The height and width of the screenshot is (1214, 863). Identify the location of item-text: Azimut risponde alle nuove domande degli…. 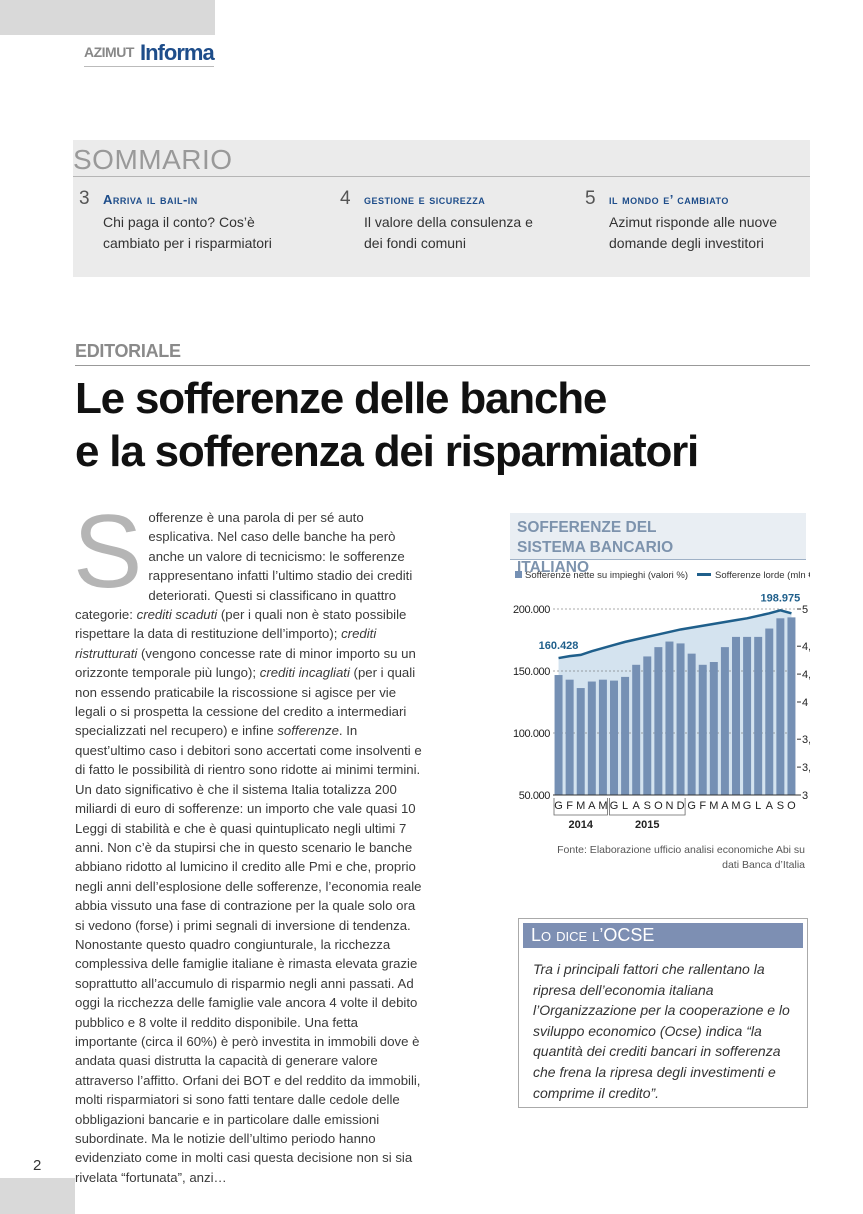
(693, 232).